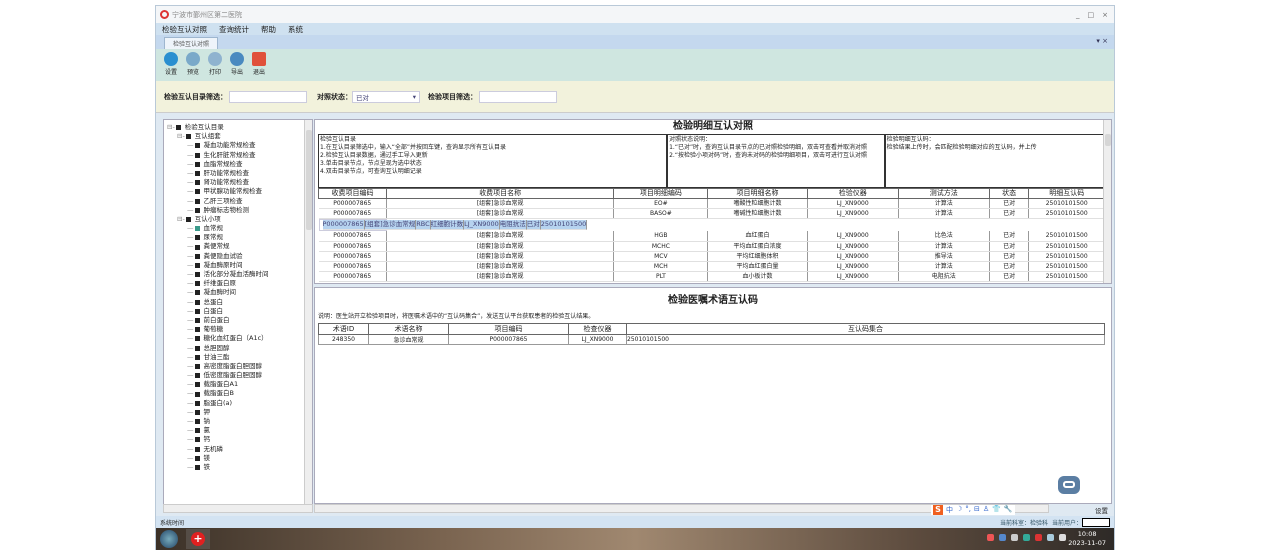 Image resolution: width=1269 pixels, height=556 pixels. What do you see at coordinates (1066, 193) in the screenshot?
I see `column-header: 明细互认码` at bounding box center [1066, 193].